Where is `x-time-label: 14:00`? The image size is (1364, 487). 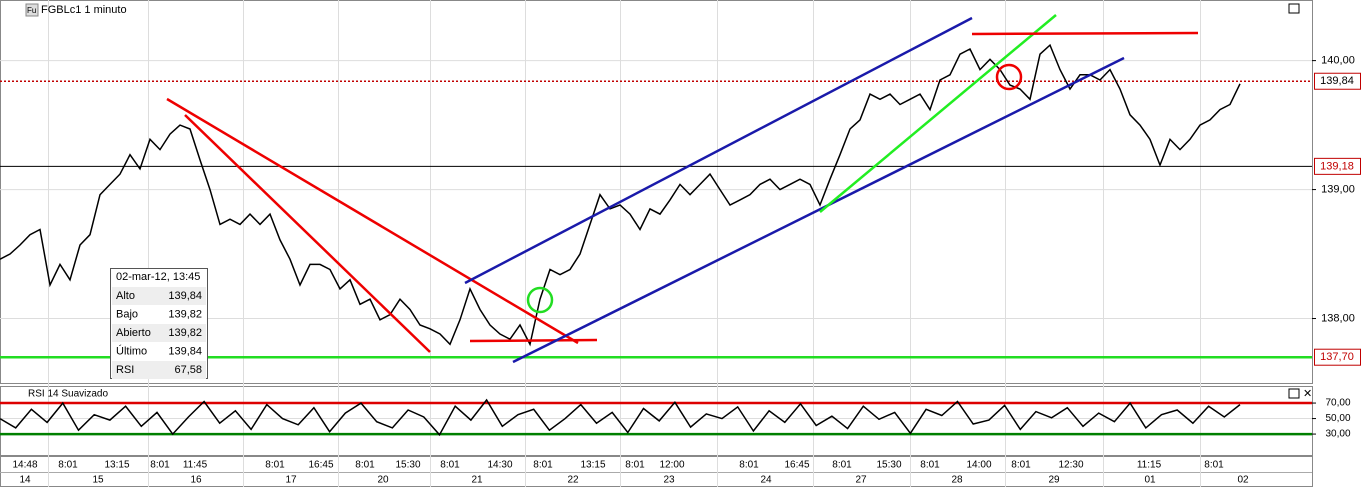
x-time-label: 14:00 is located at coordinates (978, 465).